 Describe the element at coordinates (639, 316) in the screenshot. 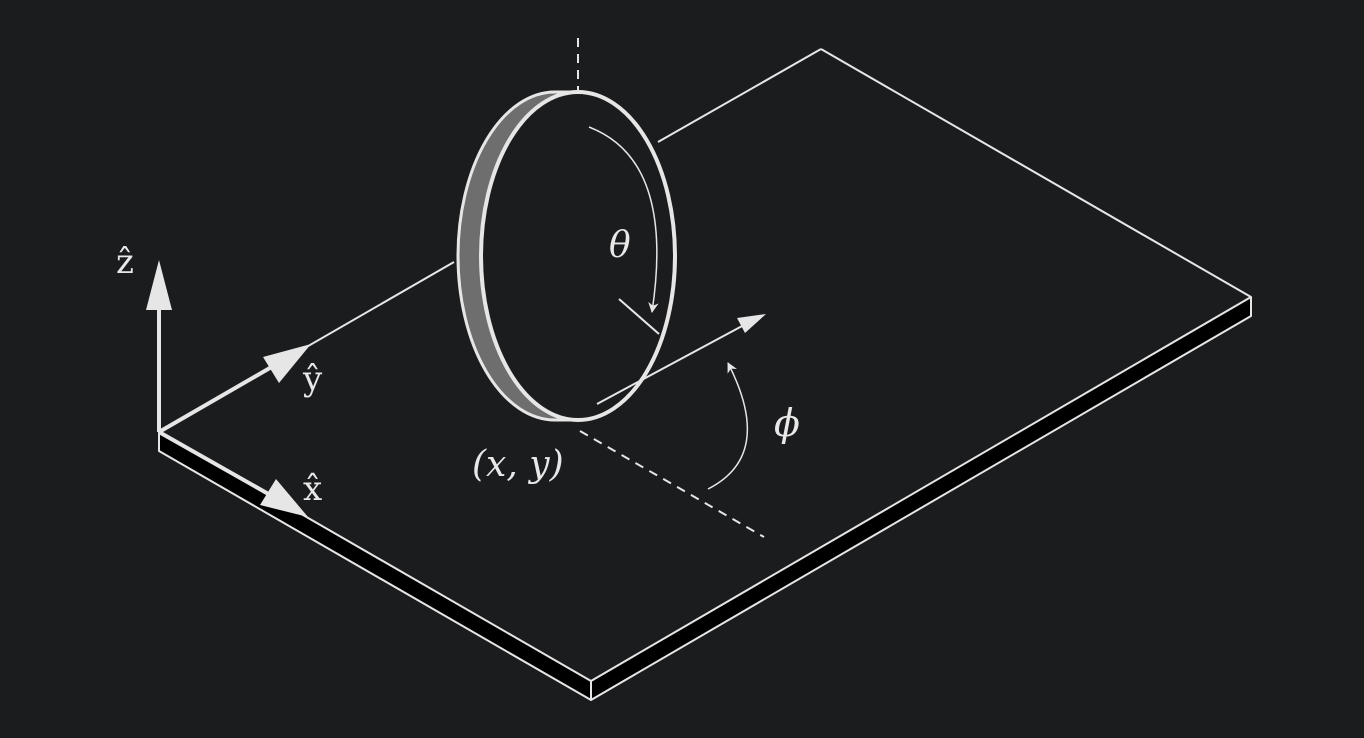

I see `wheel-radius-mark` at that location.